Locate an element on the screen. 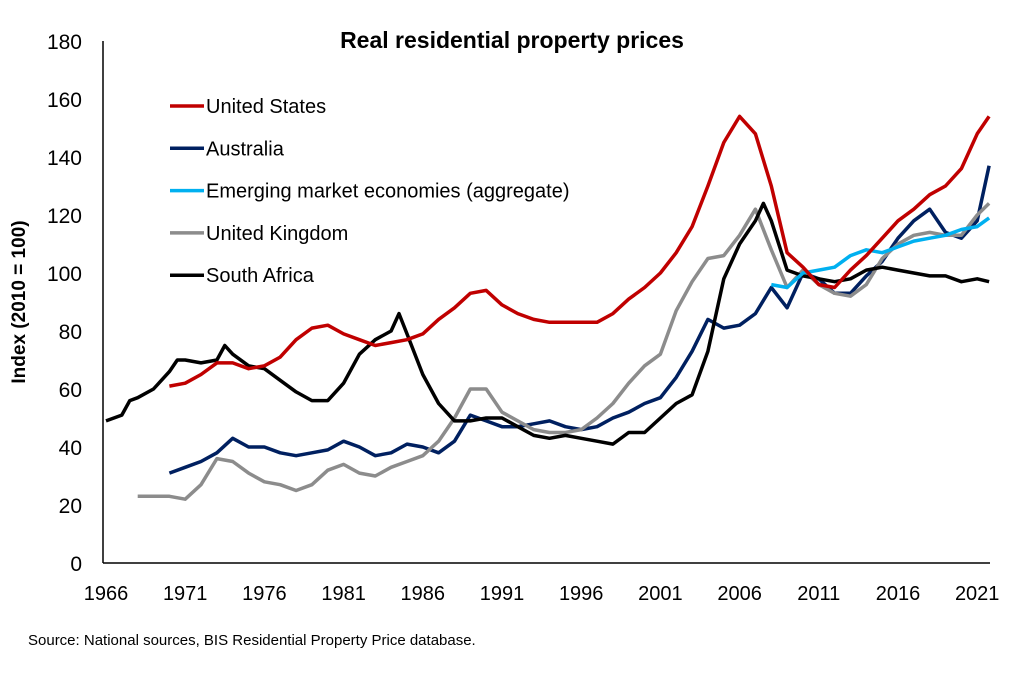  y-tick-label: 100 is located at coordinates (64, 274).